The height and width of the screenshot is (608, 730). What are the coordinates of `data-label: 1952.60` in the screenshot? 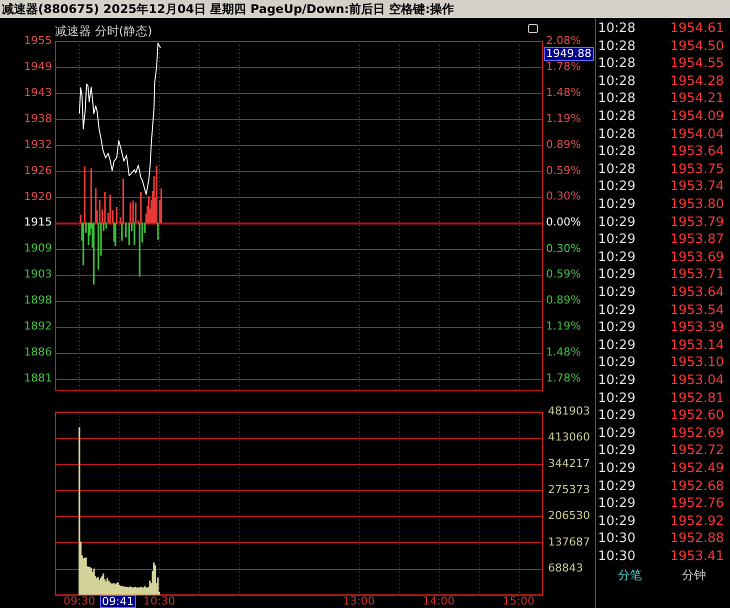 It's located at (697, 416).